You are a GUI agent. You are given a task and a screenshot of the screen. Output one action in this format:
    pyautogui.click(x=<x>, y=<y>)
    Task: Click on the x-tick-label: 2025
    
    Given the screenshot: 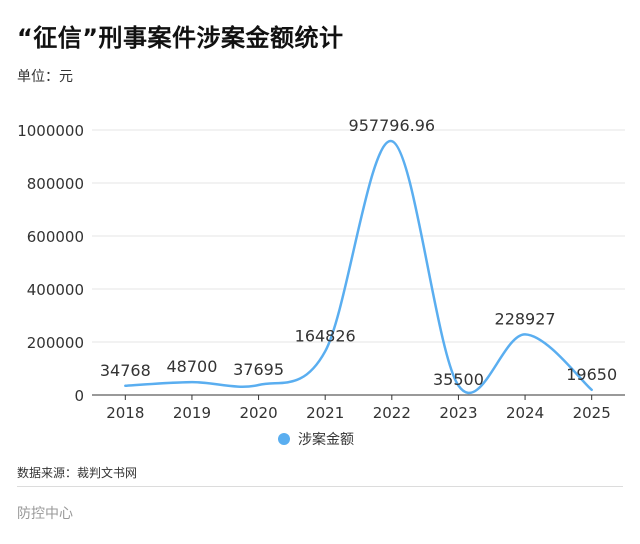 What is the action you would take?
    pyautogui.click(x=592, y=413)
    